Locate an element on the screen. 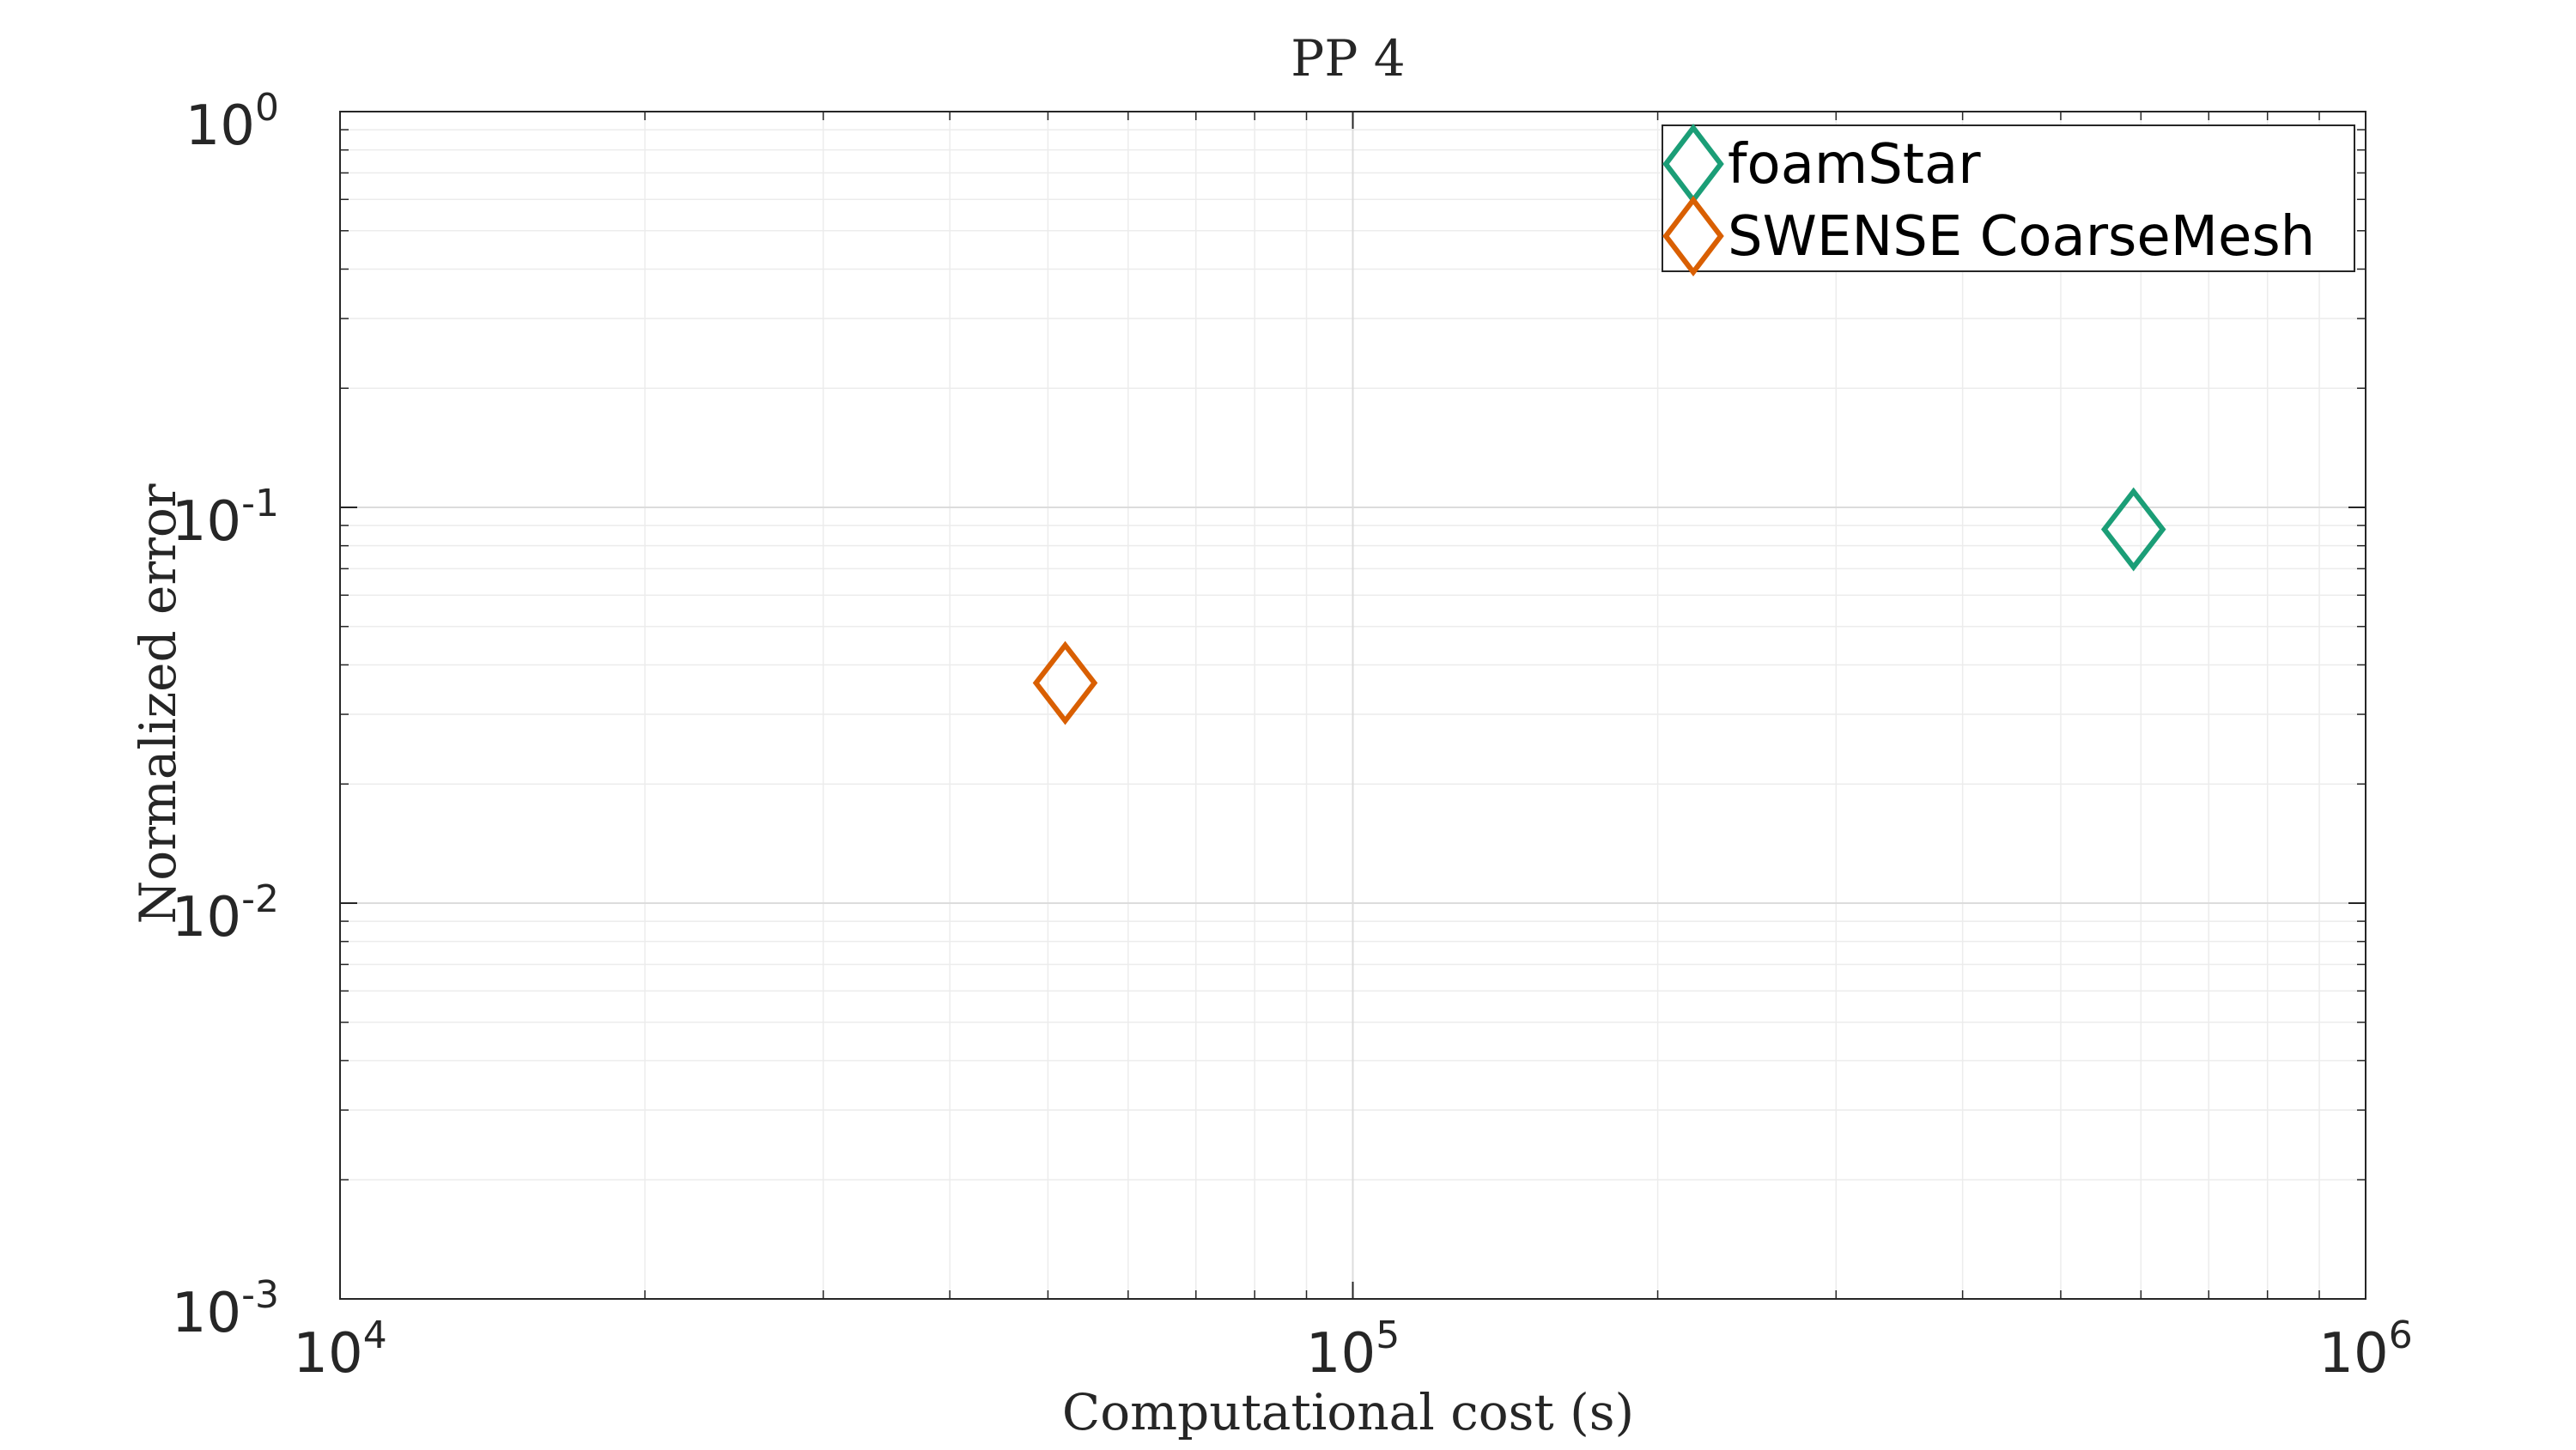 This screenshot has height=1450, width=2576. x-tick-label: 10⁶ is located at coordinates (2365, 1350).